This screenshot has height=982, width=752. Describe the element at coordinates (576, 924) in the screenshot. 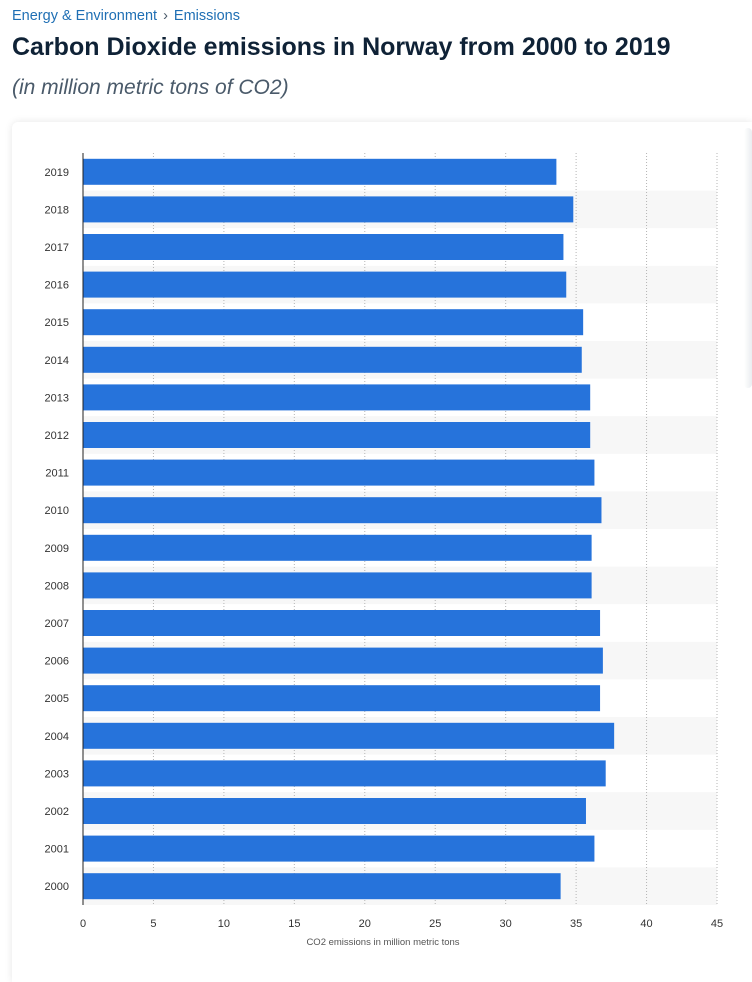

I see `x-tick-label: 35` at that location.